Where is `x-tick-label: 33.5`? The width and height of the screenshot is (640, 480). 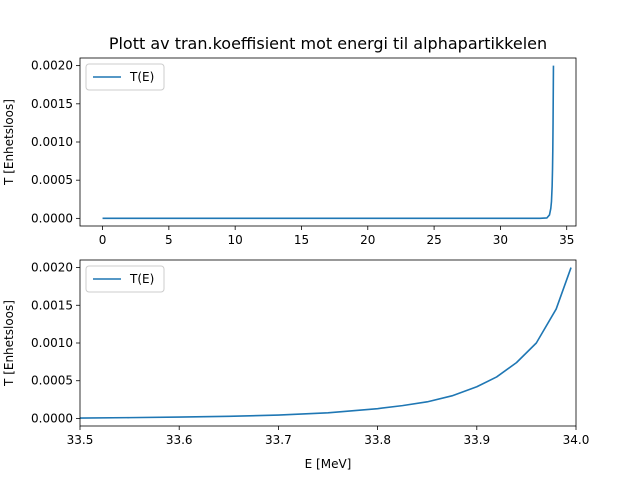 x-tick-label: 33.5 is located at coordinates (80, 440).